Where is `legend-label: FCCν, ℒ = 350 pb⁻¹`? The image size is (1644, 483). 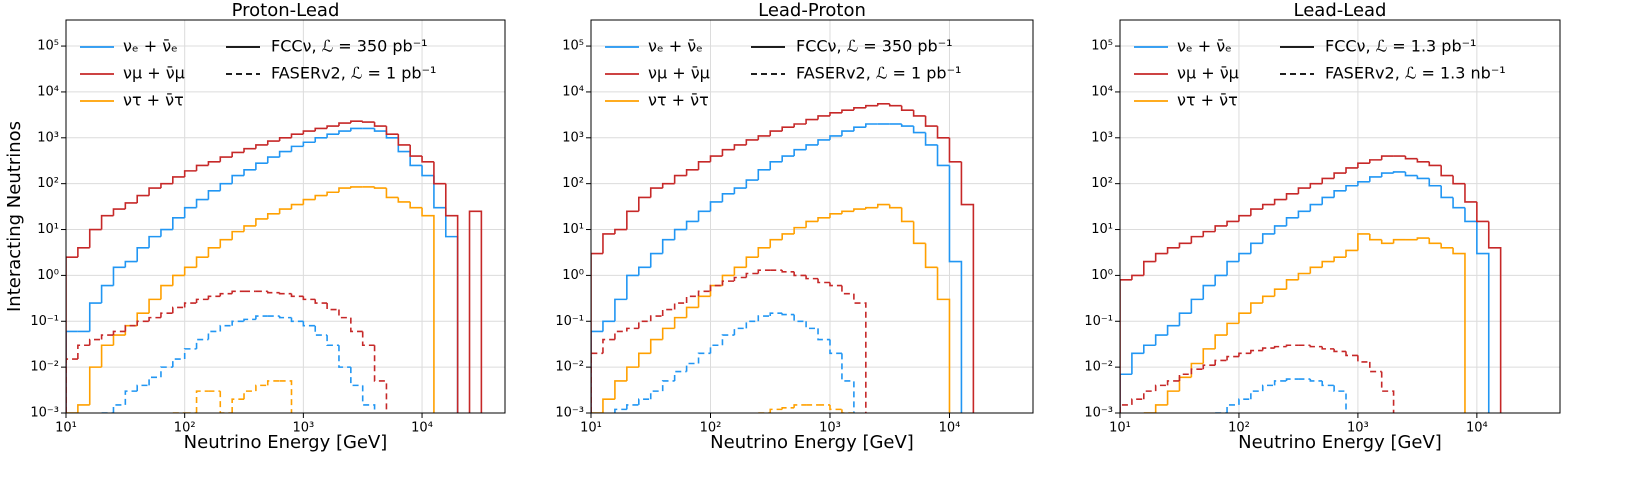 legend-label: FCCν, ℒ = 350 pb⁻¹ is located at coordinates (874, 46).